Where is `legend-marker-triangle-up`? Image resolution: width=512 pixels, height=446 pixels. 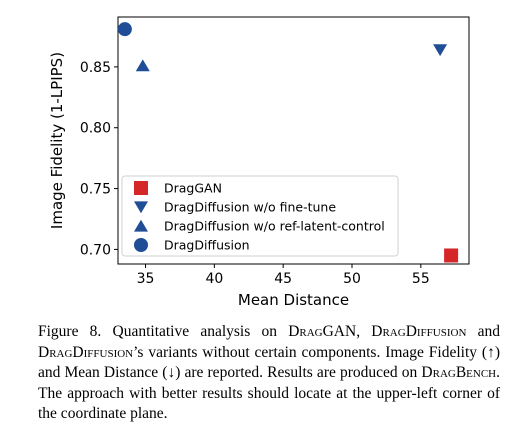 legend-marker-triangle-up is located at coordinates (141, 225).